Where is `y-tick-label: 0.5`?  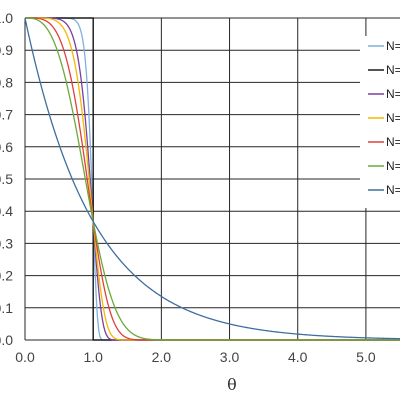
y-tick-label: 0.5 is located at coordinates (6, 179).